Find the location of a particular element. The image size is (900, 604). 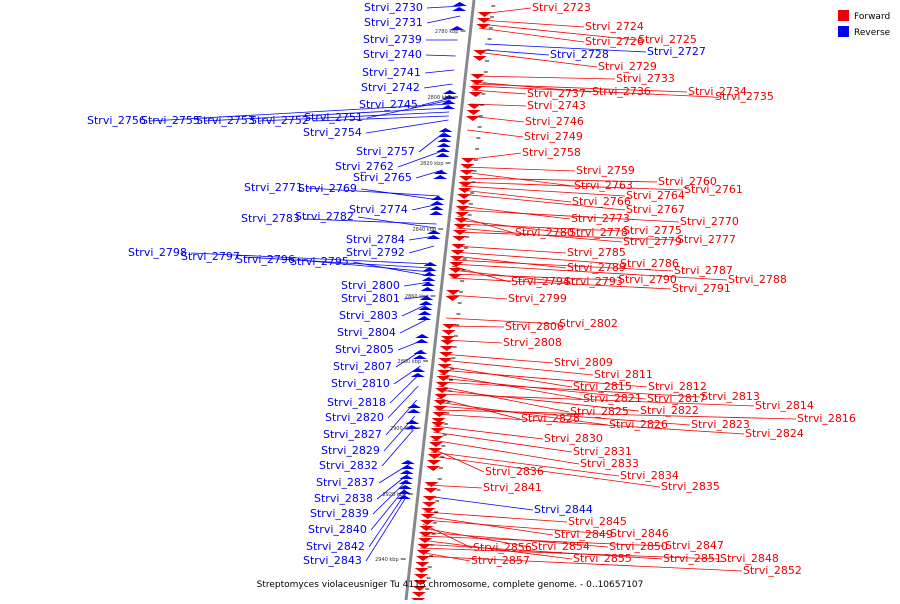

tick-label: 2840 kbp is located at coordinates (424, 230).